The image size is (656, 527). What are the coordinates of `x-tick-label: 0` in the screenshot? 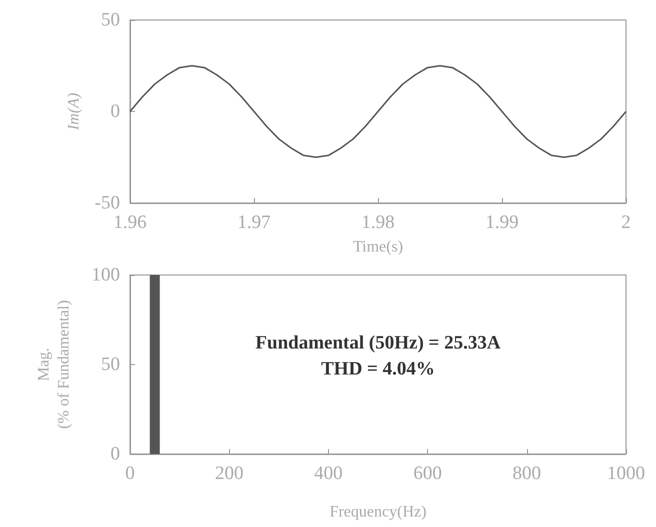 It's located at (130, 473).